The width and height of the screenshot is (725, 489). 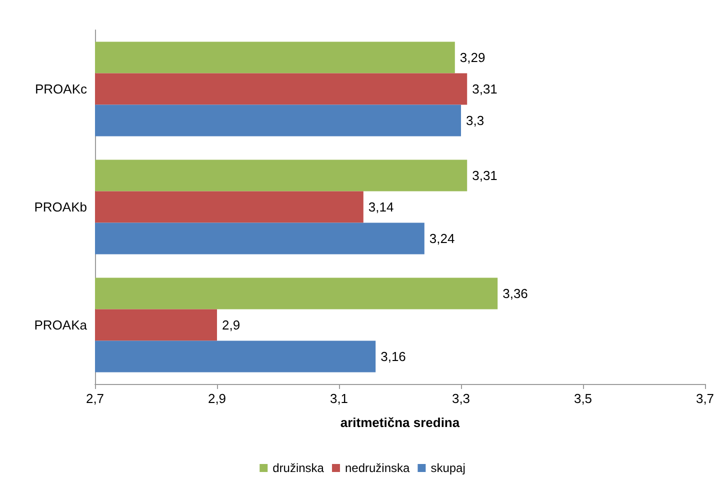 What do you see at coordinates (448, 468) in the screenshot?
I see `legend-label: skupaj` at bounding box center [448, 468].